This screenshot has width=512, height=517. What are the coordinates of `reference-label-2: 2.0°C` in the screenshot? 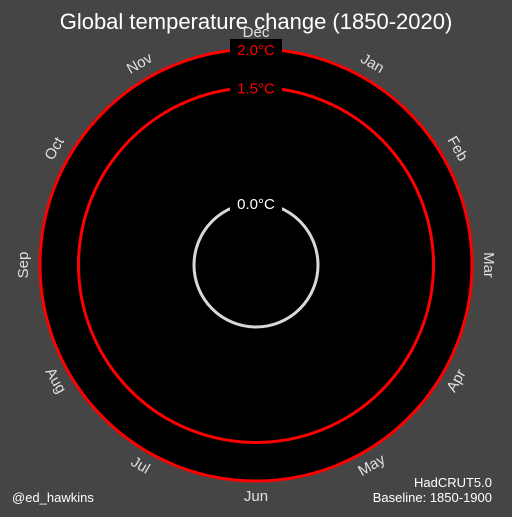 It's located at (256, 50).